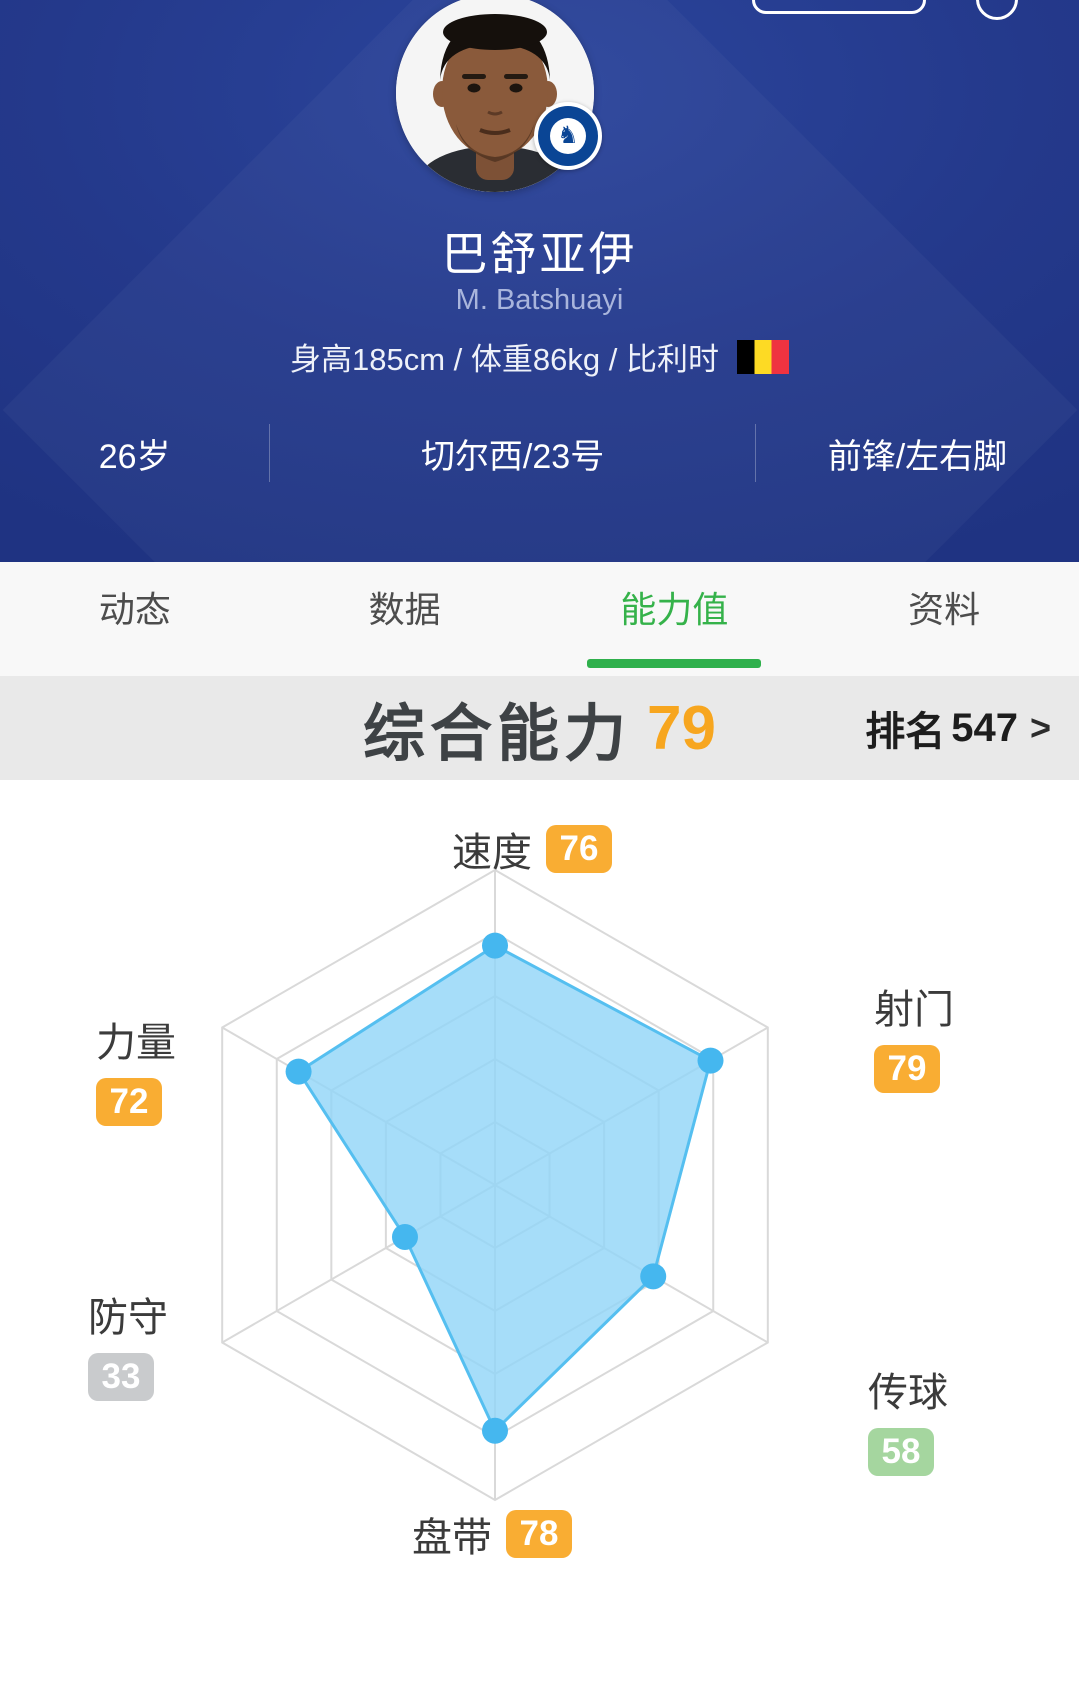 The image size is (1079, 1705). I want to click on rank-value: 547, so click(984, 727).